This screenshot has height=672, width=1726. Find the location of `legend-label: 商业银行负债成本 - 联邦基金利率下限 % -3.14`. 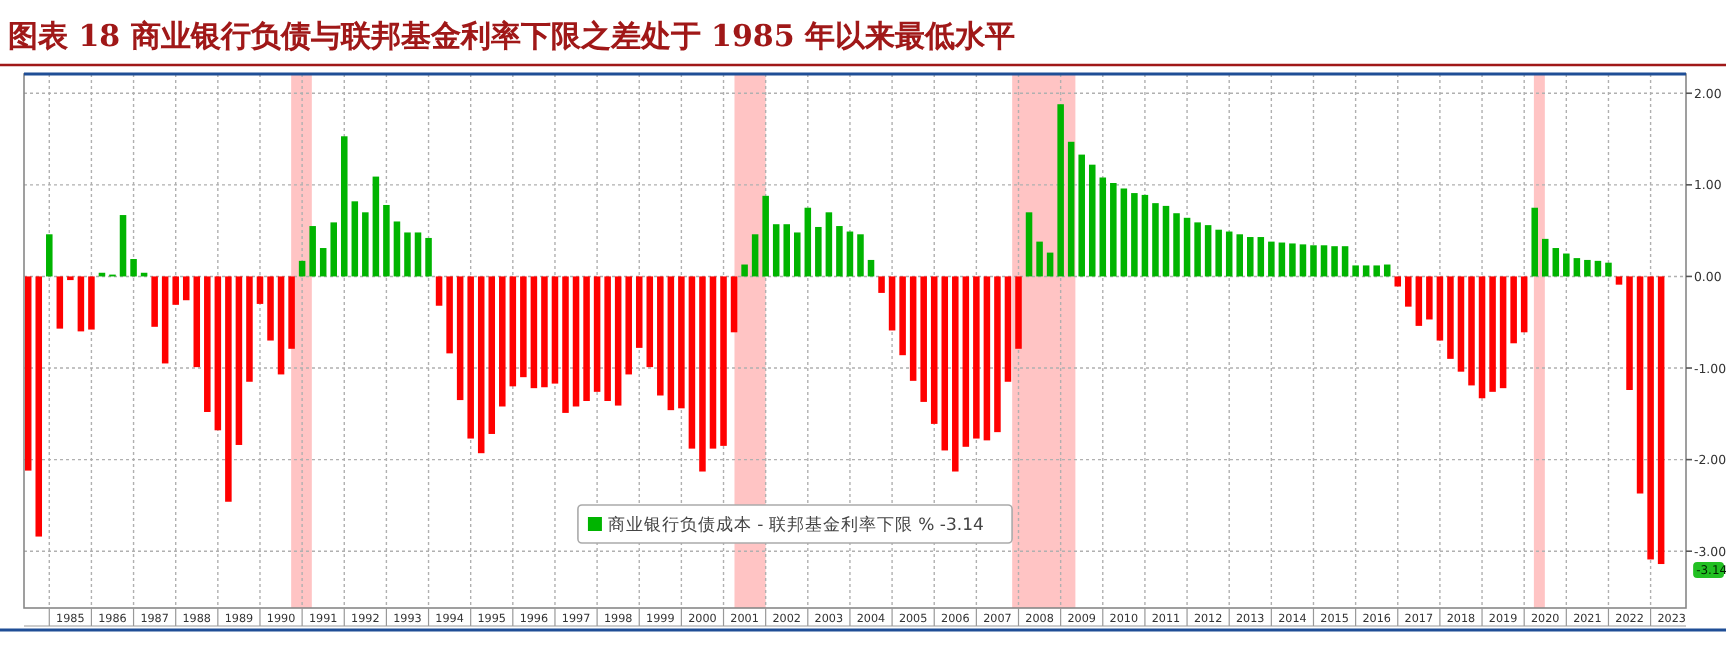

legend-label: 商业银行负债成本 - 联邦基金利率下限 % -3.14 is located at coordinates (795, 525).